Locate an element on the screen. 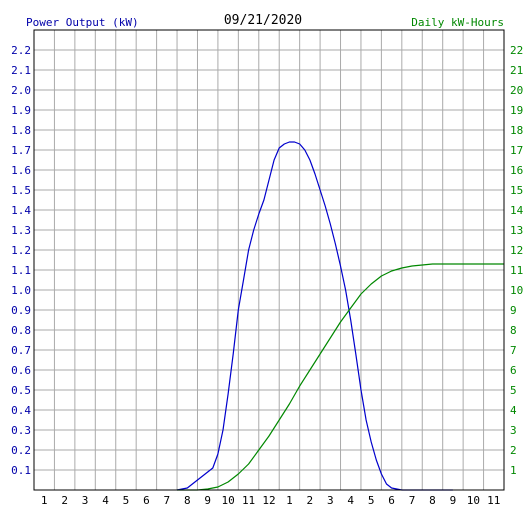 The height and width of the screenshot is (510, 527). right-tick-label: 17 is located at coordinates (516, 150).